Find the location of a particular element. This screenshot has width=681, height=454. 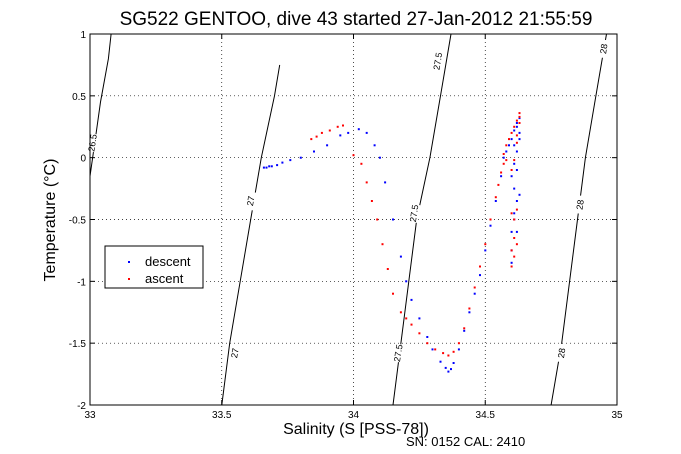

contour-label: 27.5 is located at coordinates (414, 213).